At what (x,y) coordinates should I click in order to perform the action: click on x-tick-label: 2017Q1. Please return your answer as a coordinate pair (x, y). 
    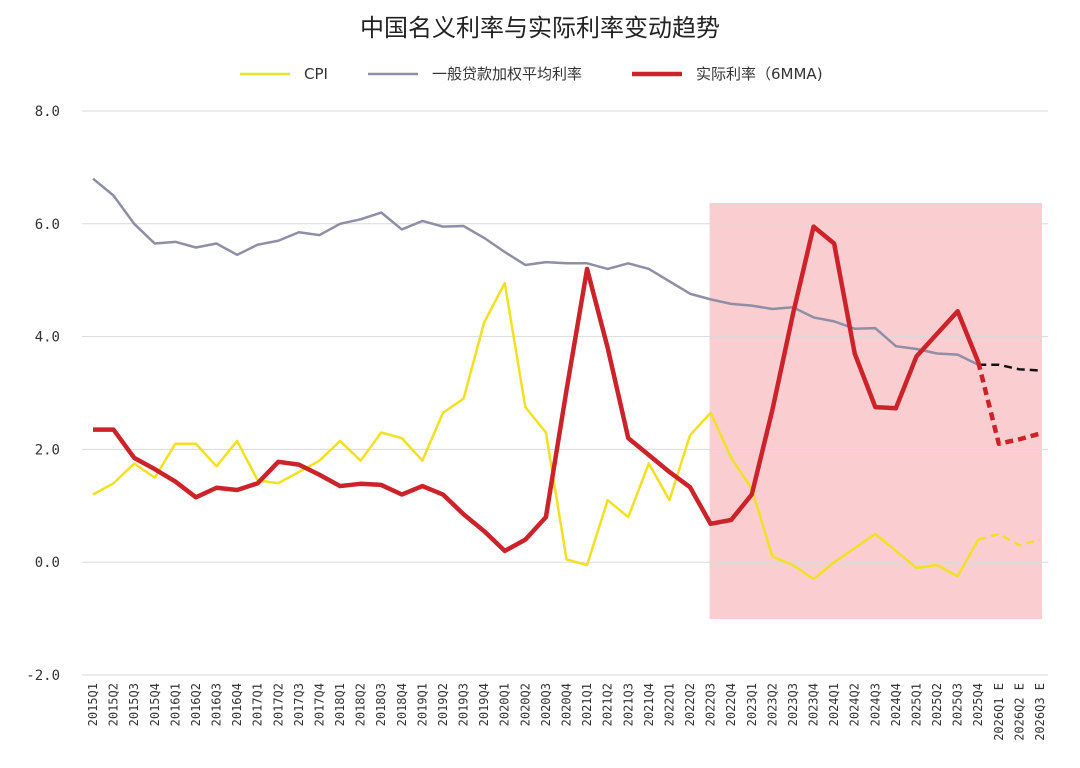
    Looking at the image, I should click on (258, 704).